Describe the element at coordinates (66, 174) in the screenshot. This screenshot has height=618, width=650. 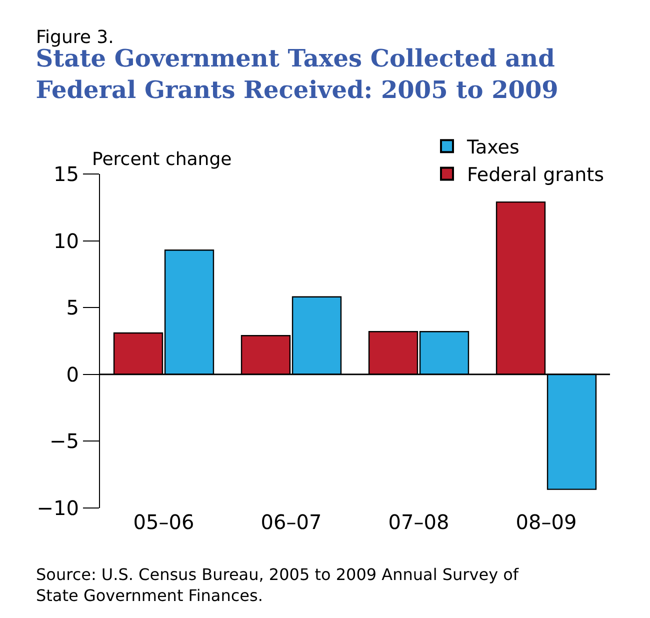
I see `y-tick-label: 15` at that location.